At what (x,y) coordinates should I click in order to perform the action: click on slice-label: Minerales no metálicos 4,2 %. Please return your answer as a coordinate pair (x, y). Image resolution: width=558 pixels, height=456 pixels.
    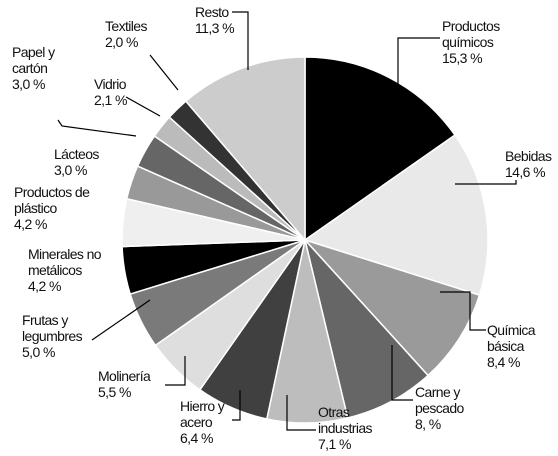
    Looking at the image, I should click on (75, 270).